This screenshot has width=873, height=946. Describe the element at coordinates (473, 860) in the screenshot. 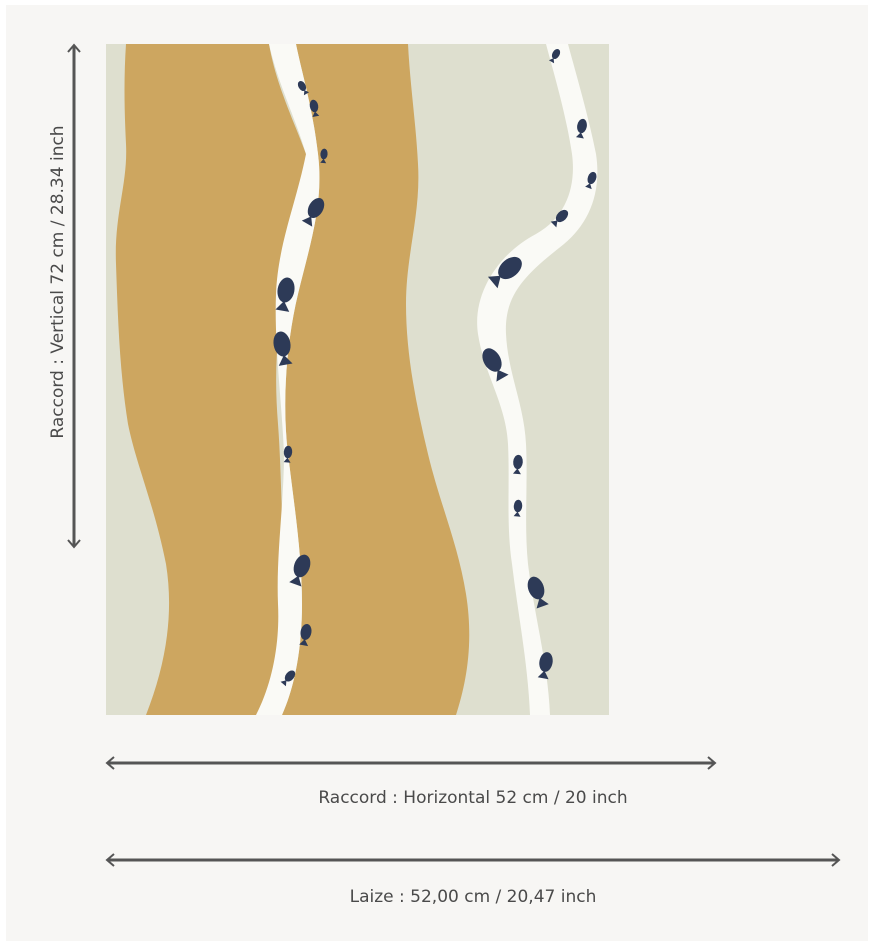

I see `roll-width-arrow` at that location.